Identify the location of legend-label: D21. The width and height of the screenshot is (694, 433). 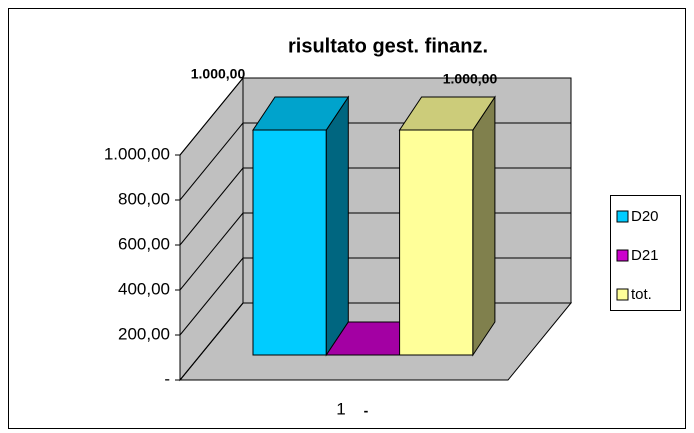
(645, 255).